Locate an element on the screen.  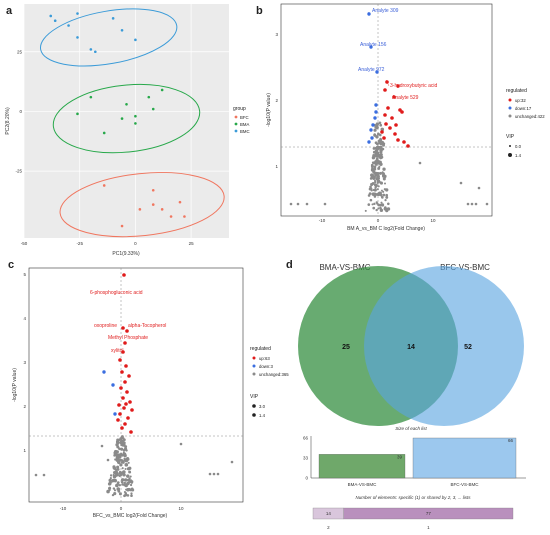
bar-bfc-vs-bmc is located at coordinates (464, 458).